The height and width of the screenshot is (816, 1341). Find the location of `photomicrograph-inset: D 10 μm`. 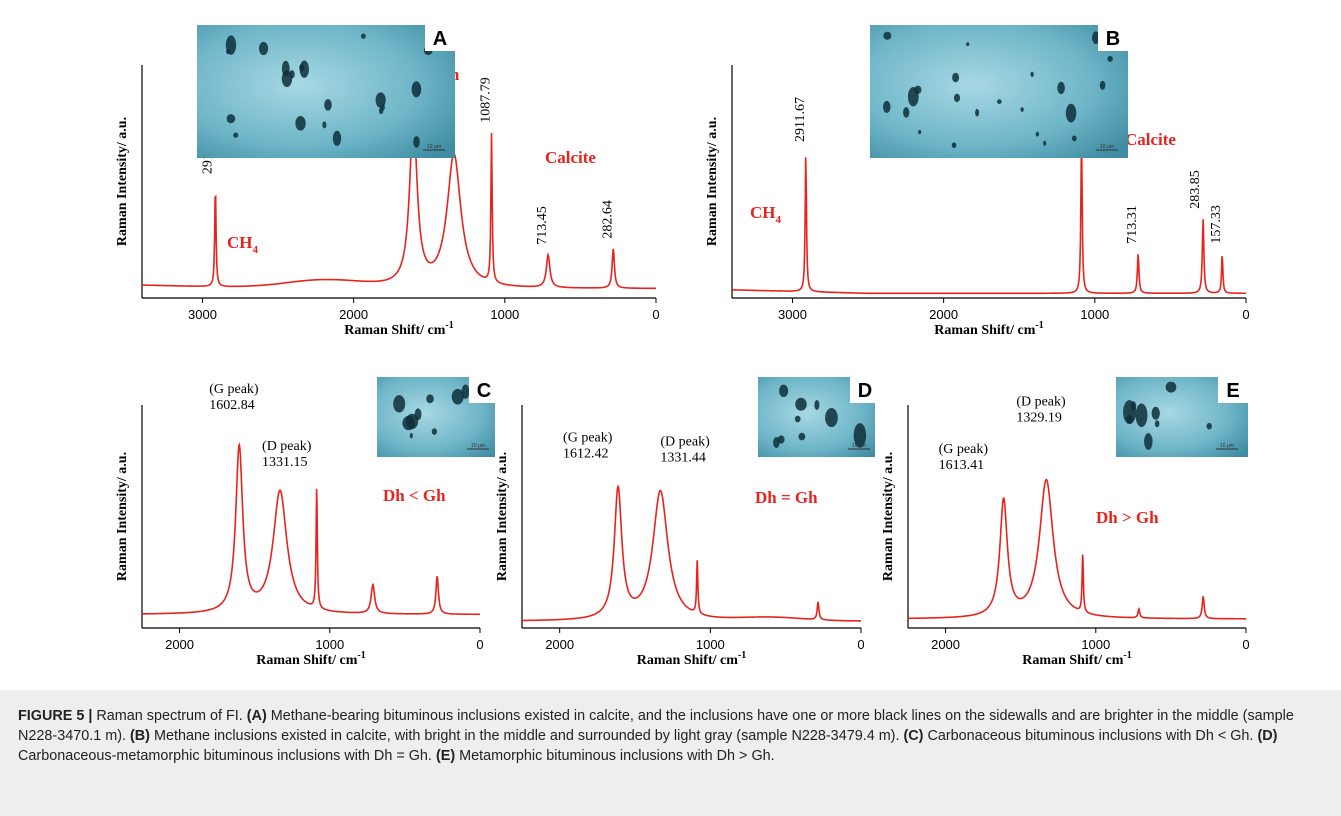

photomicrograph-inset: D 10 μm is located at coordinates (816, 417).